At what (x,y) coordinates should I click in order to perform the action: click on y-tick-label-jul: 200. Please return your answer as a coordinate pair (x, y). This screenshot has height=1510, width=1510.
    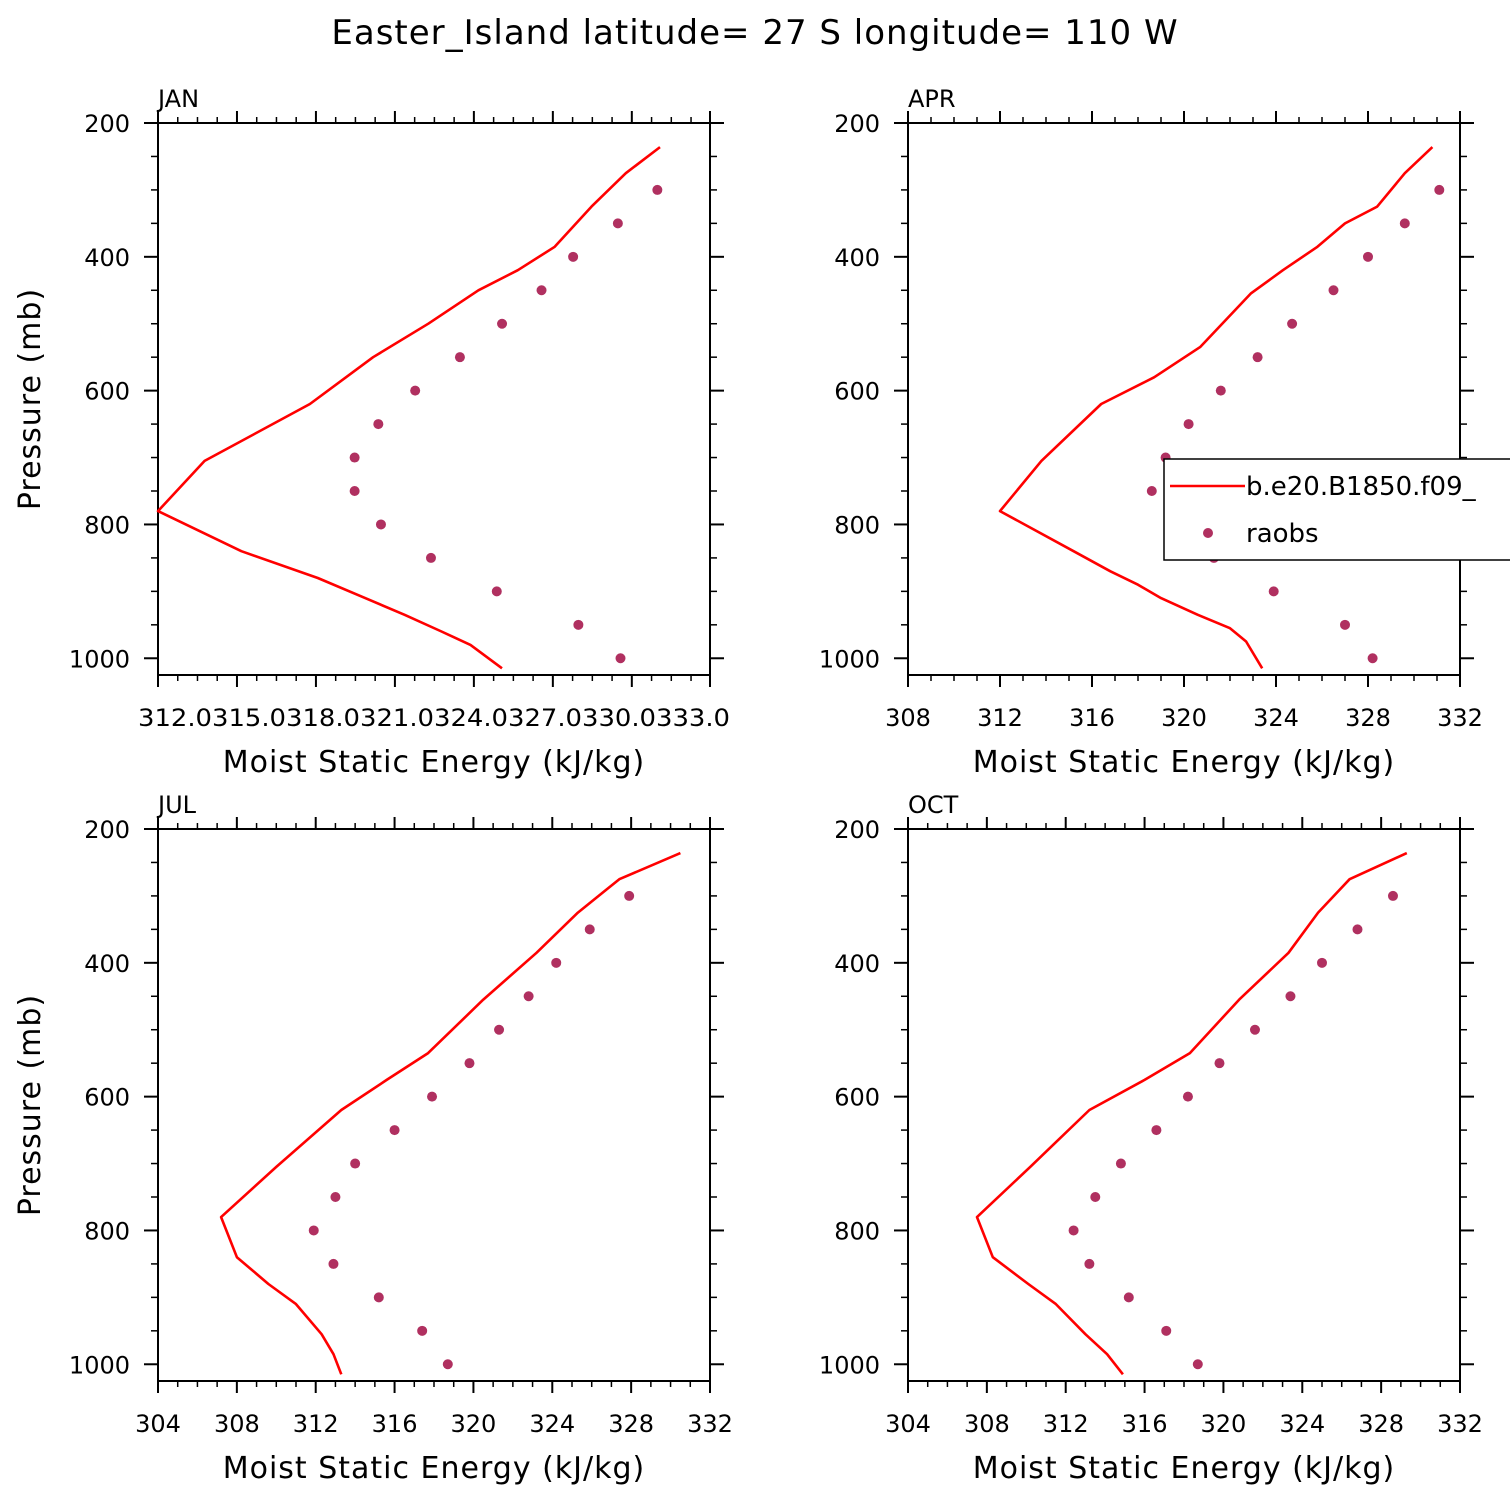
    Looking at the image, I should click on (107, 830).